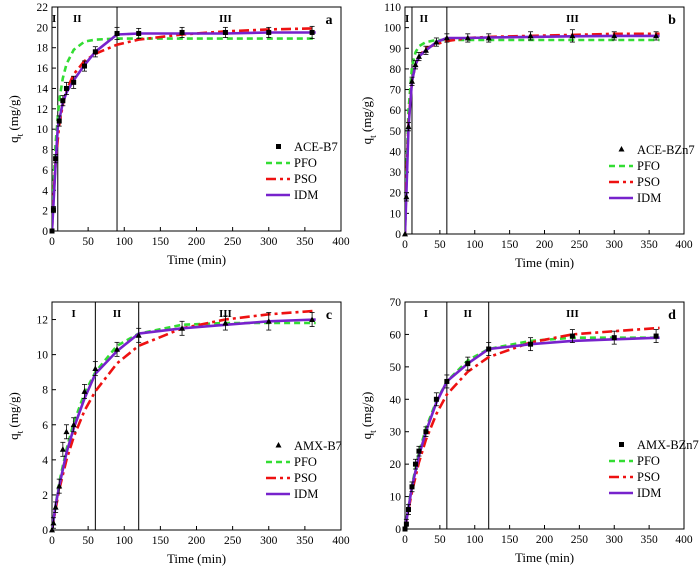  Describe the element at coordinates (396, 49) in the screenshot. I see `y-tick-label: 90` at that location.